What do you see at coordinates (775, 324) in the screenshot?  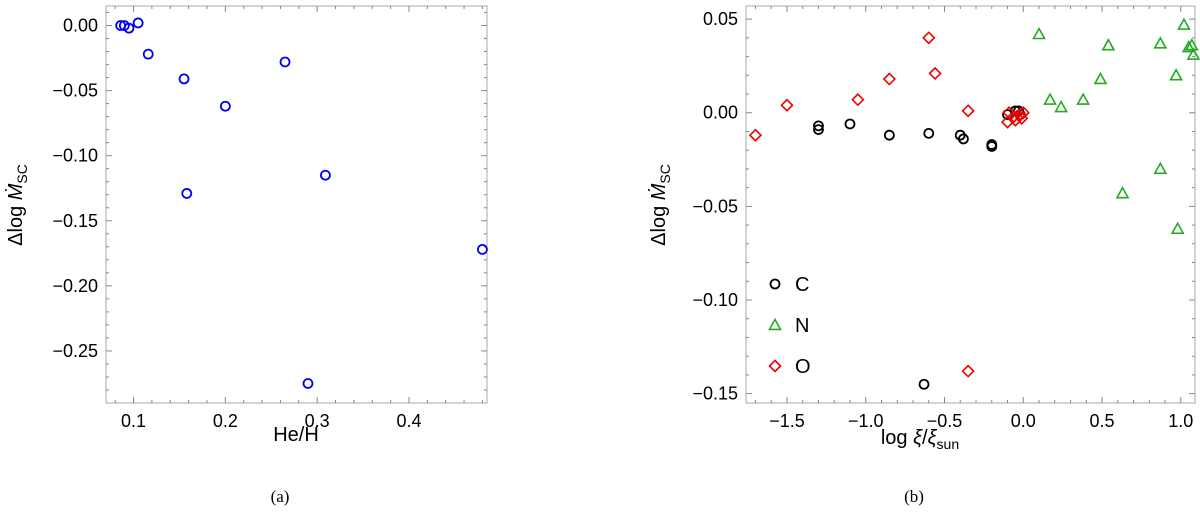 I see `legend-marker-n` at bounding box center [775, 324].